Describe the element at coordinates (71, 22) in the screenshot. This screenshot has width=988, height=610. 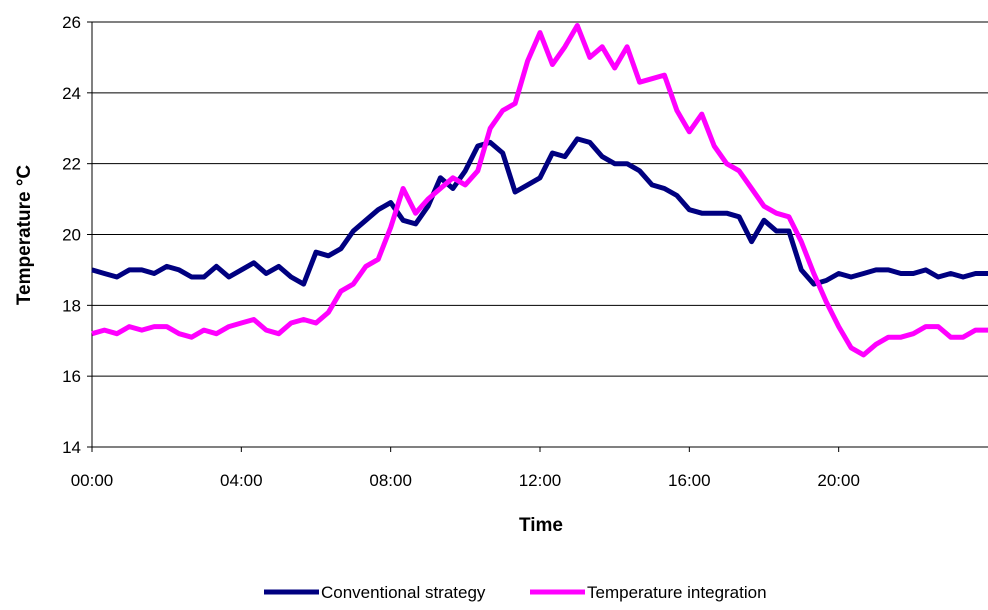
I see `y-tick-label-26: 26` at that location.